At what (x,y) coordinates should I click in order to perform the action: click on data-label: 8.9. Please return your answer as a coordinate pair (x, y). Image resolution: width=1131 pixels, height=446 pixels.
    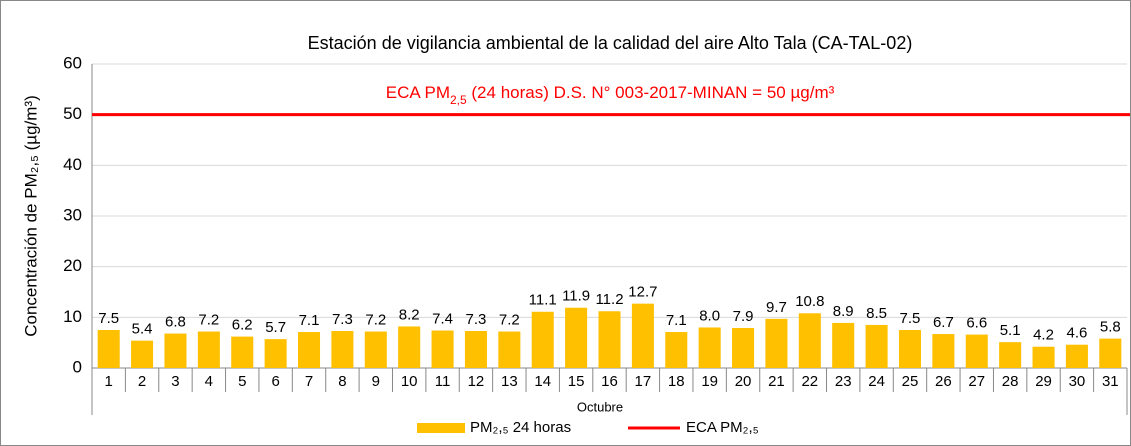
    Looking at the image, I should click on (843, 311).